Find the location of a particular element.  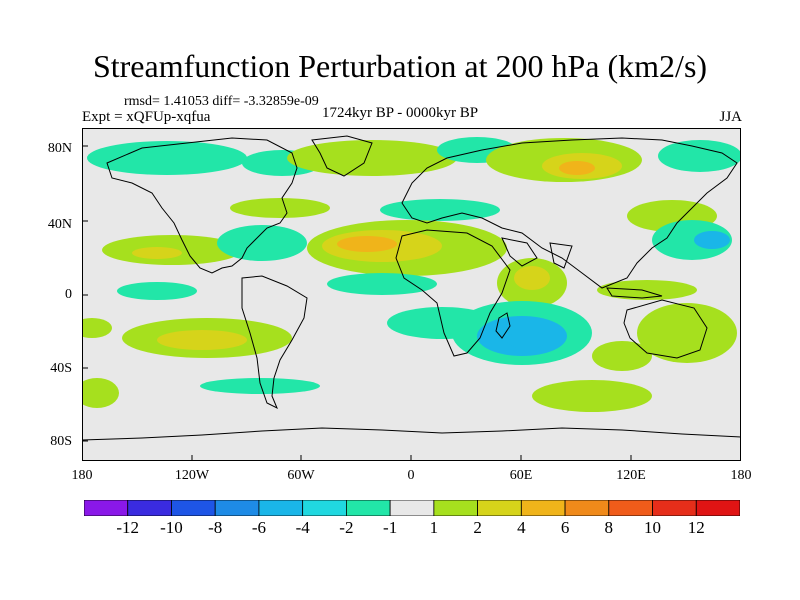

x-tick-label: 60W is located at coordinates (301, 475).